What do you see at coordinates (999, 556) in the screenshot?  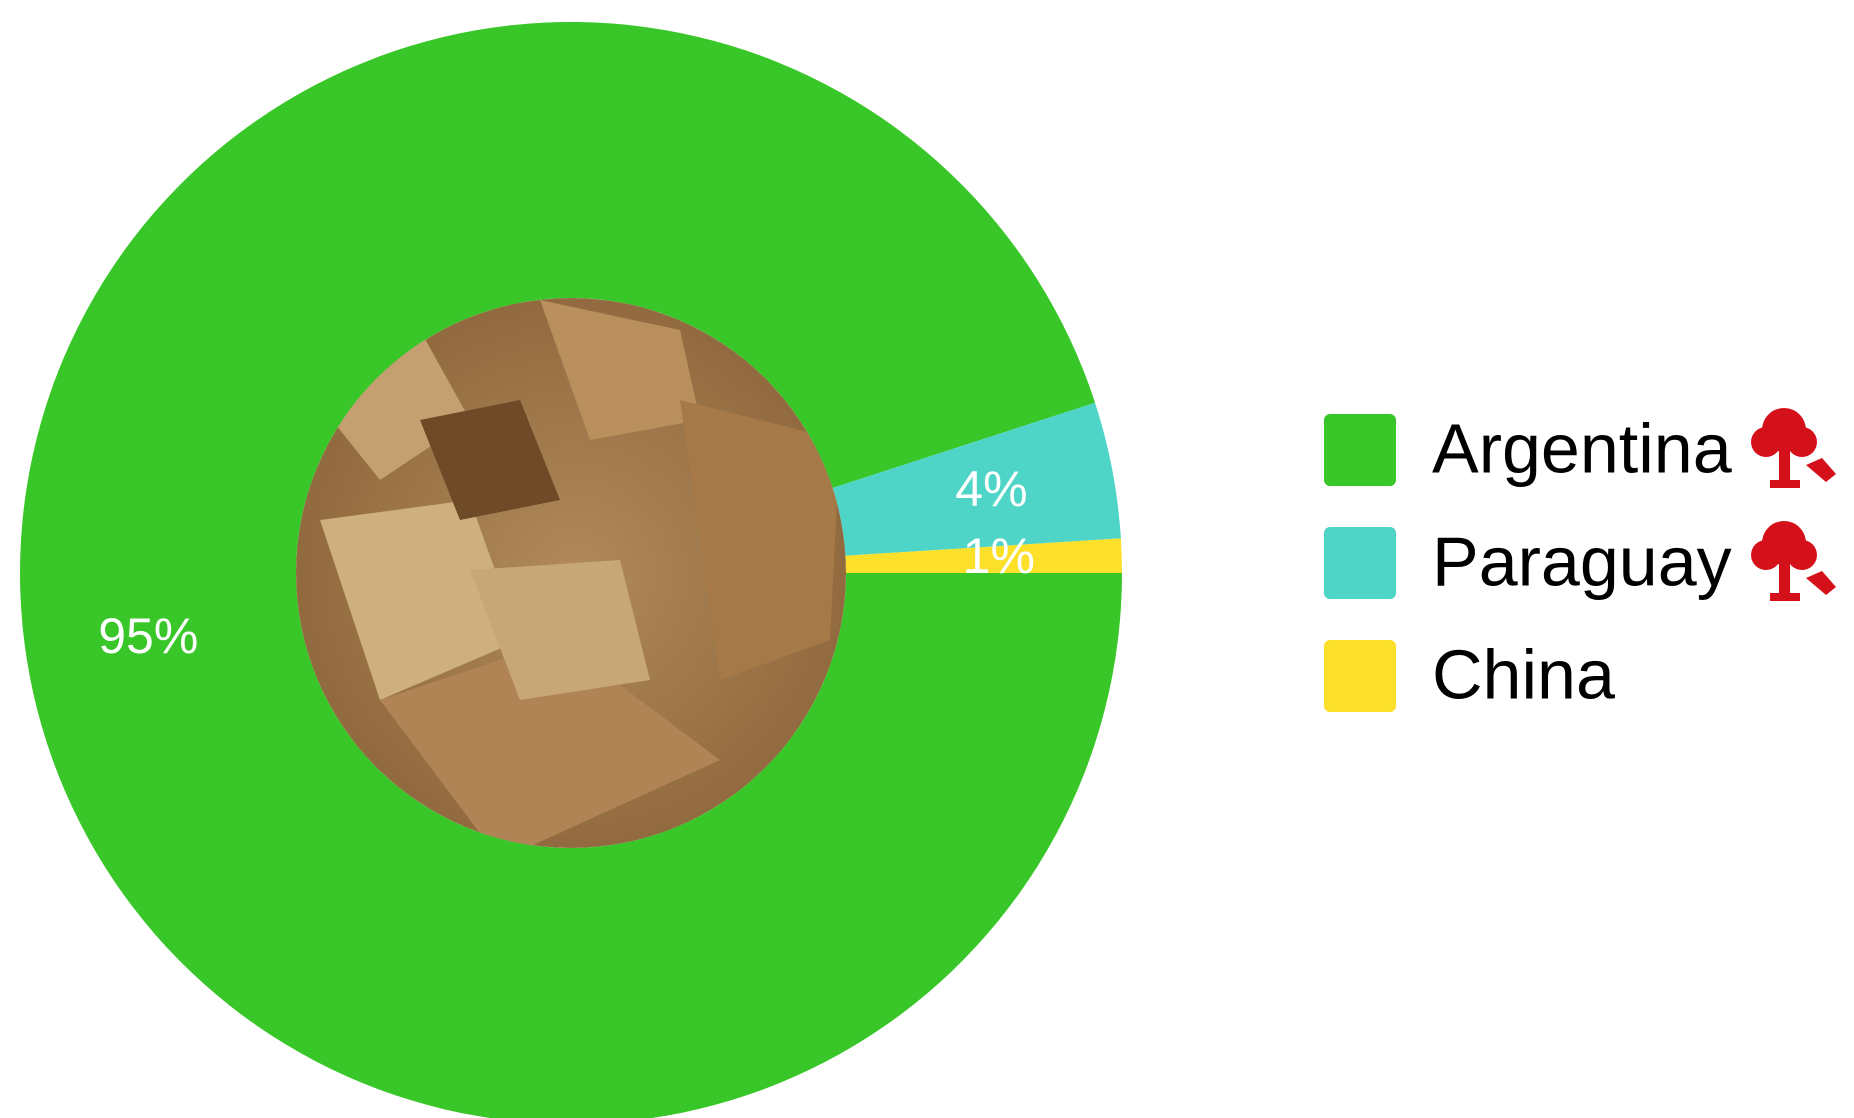 I see `value-label: 1%` at bounding box center [999, 556].